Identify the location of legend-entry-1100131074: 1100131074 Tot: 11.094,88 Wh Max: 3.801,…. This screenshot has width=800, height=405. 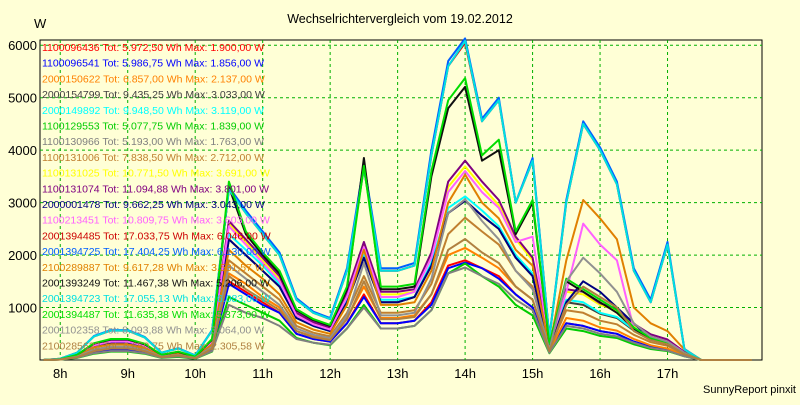
(155, 189).